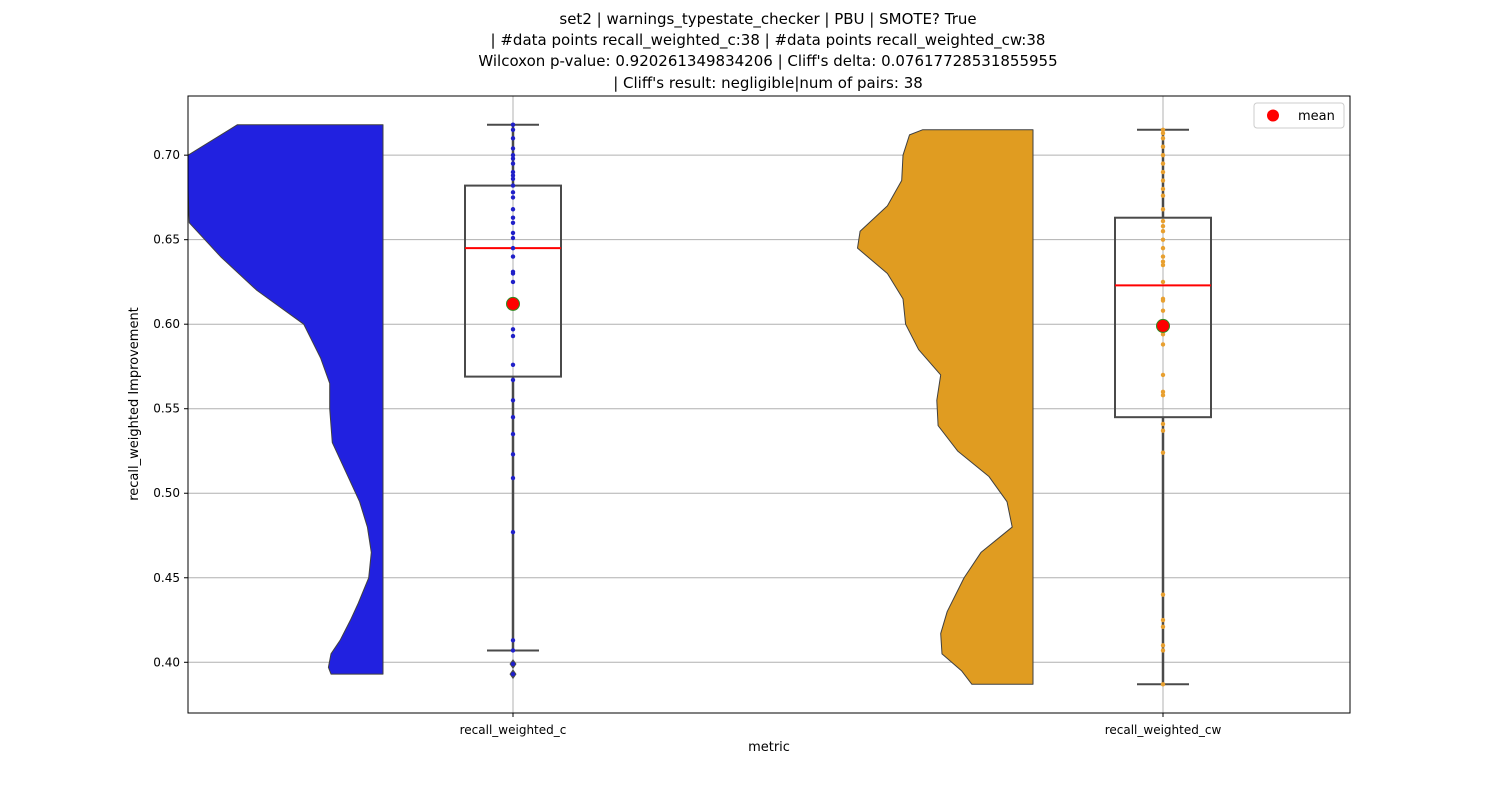 Image resolution: width=1500 pixels, height=800 pixels. Describe the element at coordinates (841, 725) in the screenshot. I see `x-axis: recall_weighted_c recall_weighted_cw` at that location.